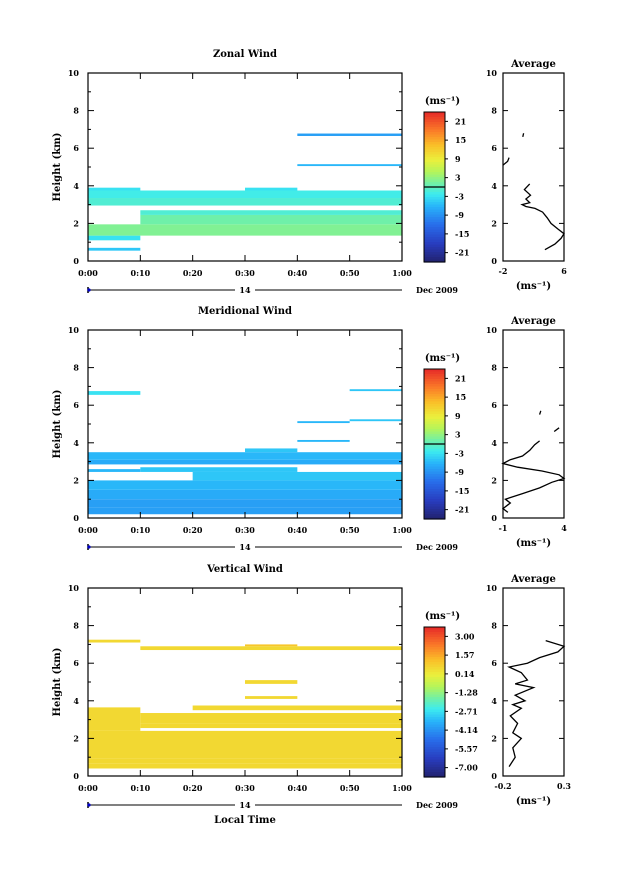 This screenshot has width=624, height=873. What do you see at coordinates (564, 528) in the screenshot?
I see `avg-x-tick-label: 4` at bounding box center [564, 528].